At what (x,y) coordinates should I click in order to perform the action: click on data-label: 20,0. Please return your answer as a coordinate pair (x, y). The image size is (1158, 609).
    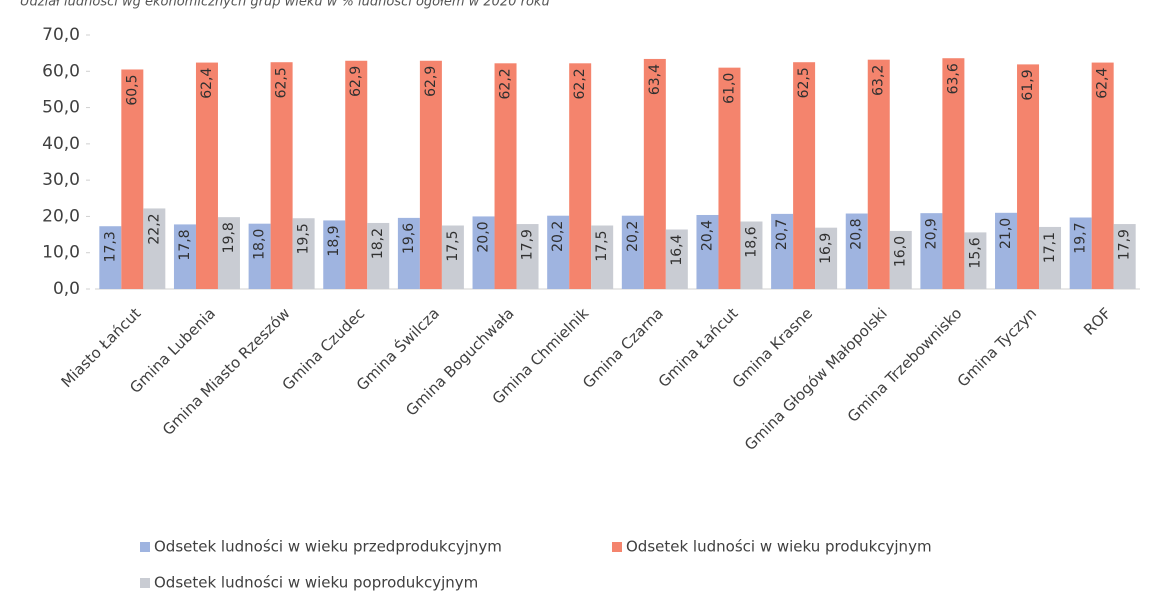
    Looking at the image, I should click on (484, 236).